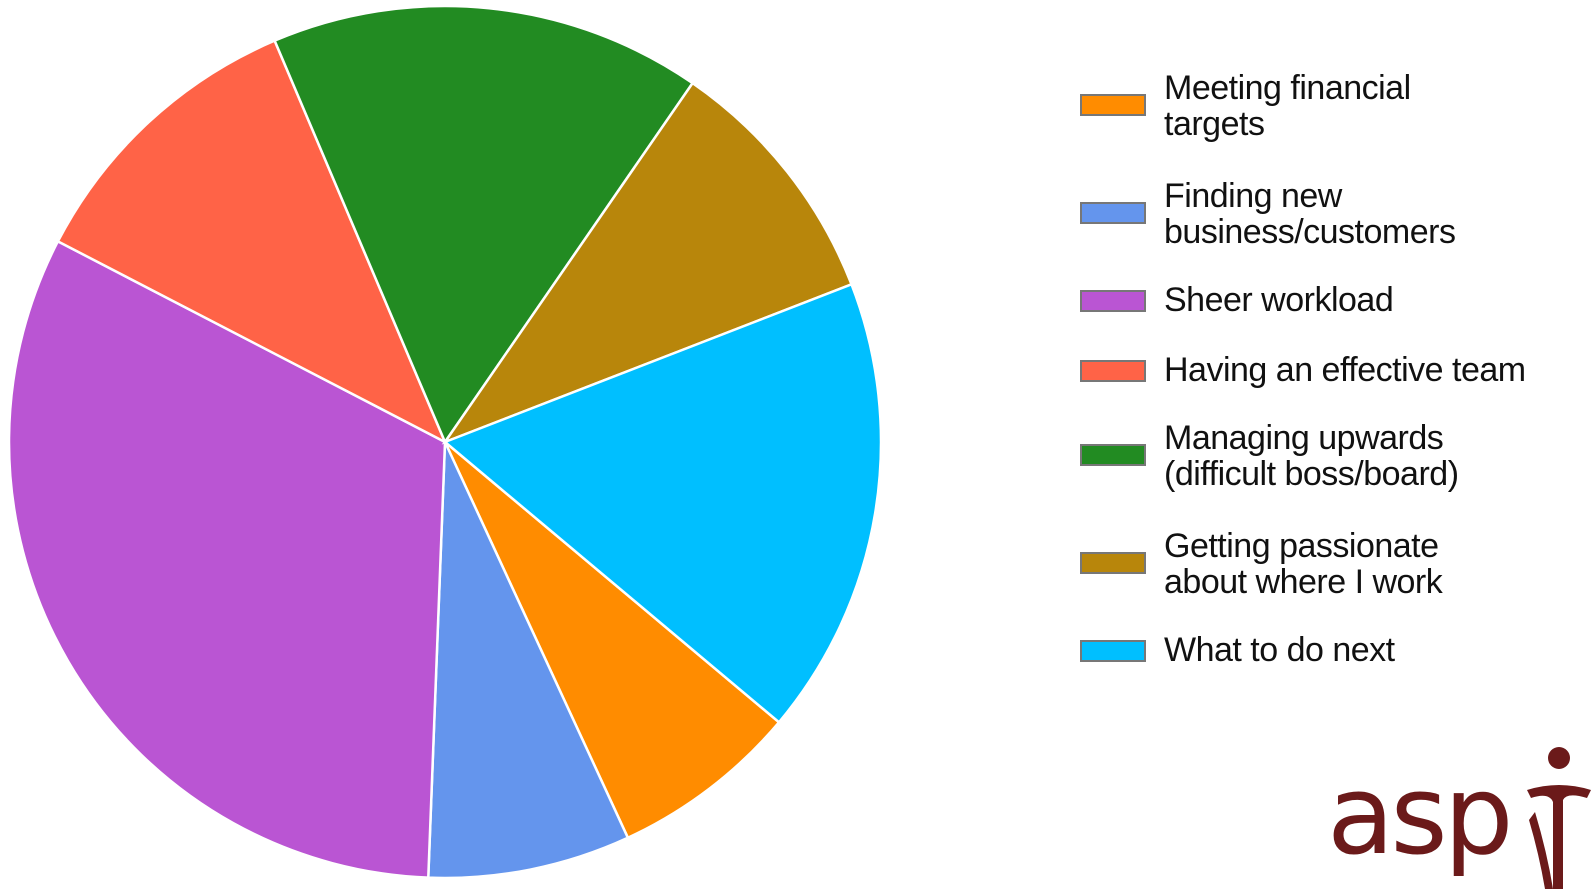 The width and height of the screenshot is (1596, 889). I want to click on legend-label-line: Meeting financial, so click(1287, 88).